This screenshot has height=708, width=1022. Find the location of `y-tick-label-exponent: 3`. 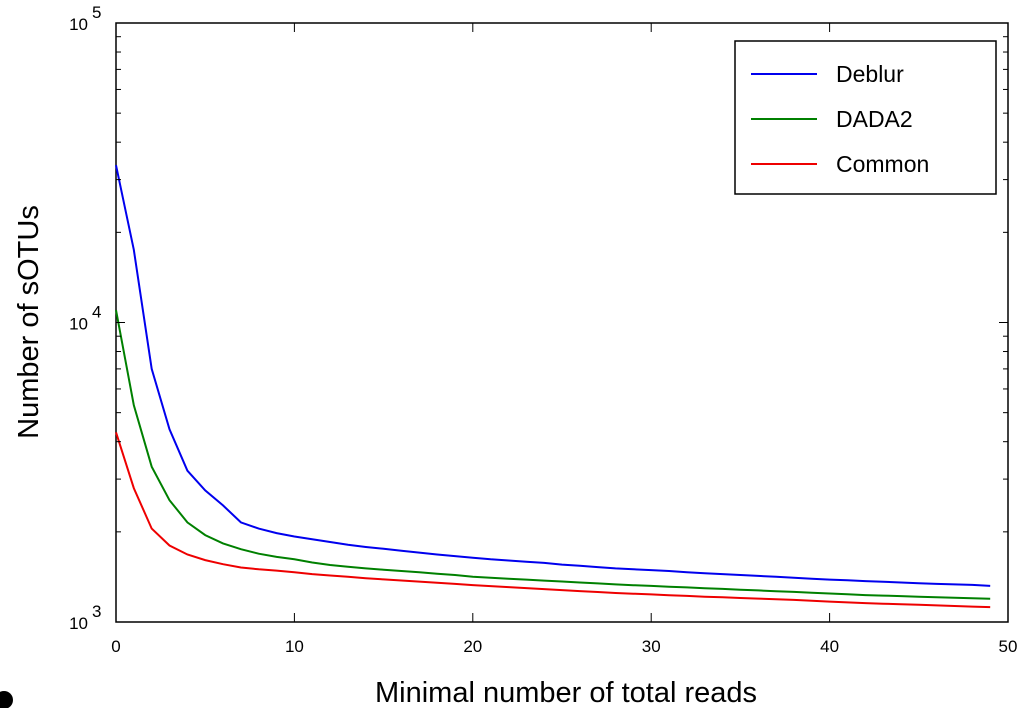

y-tick-label-exponent: 3 is located at coordinates (96, 611).